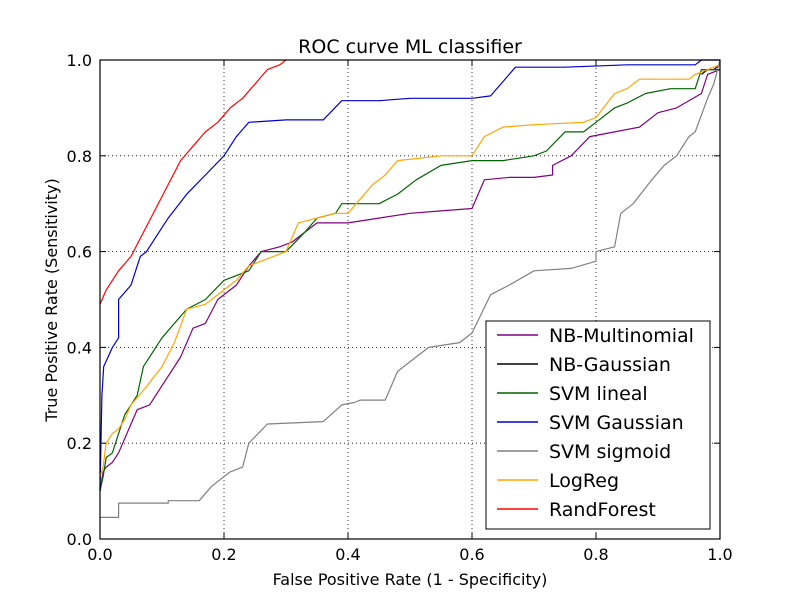  Describe the element at coordinates (621, 336) in the screenshot. I see `legend-label-nb-multinomial: NB-Multinomial` at that location.